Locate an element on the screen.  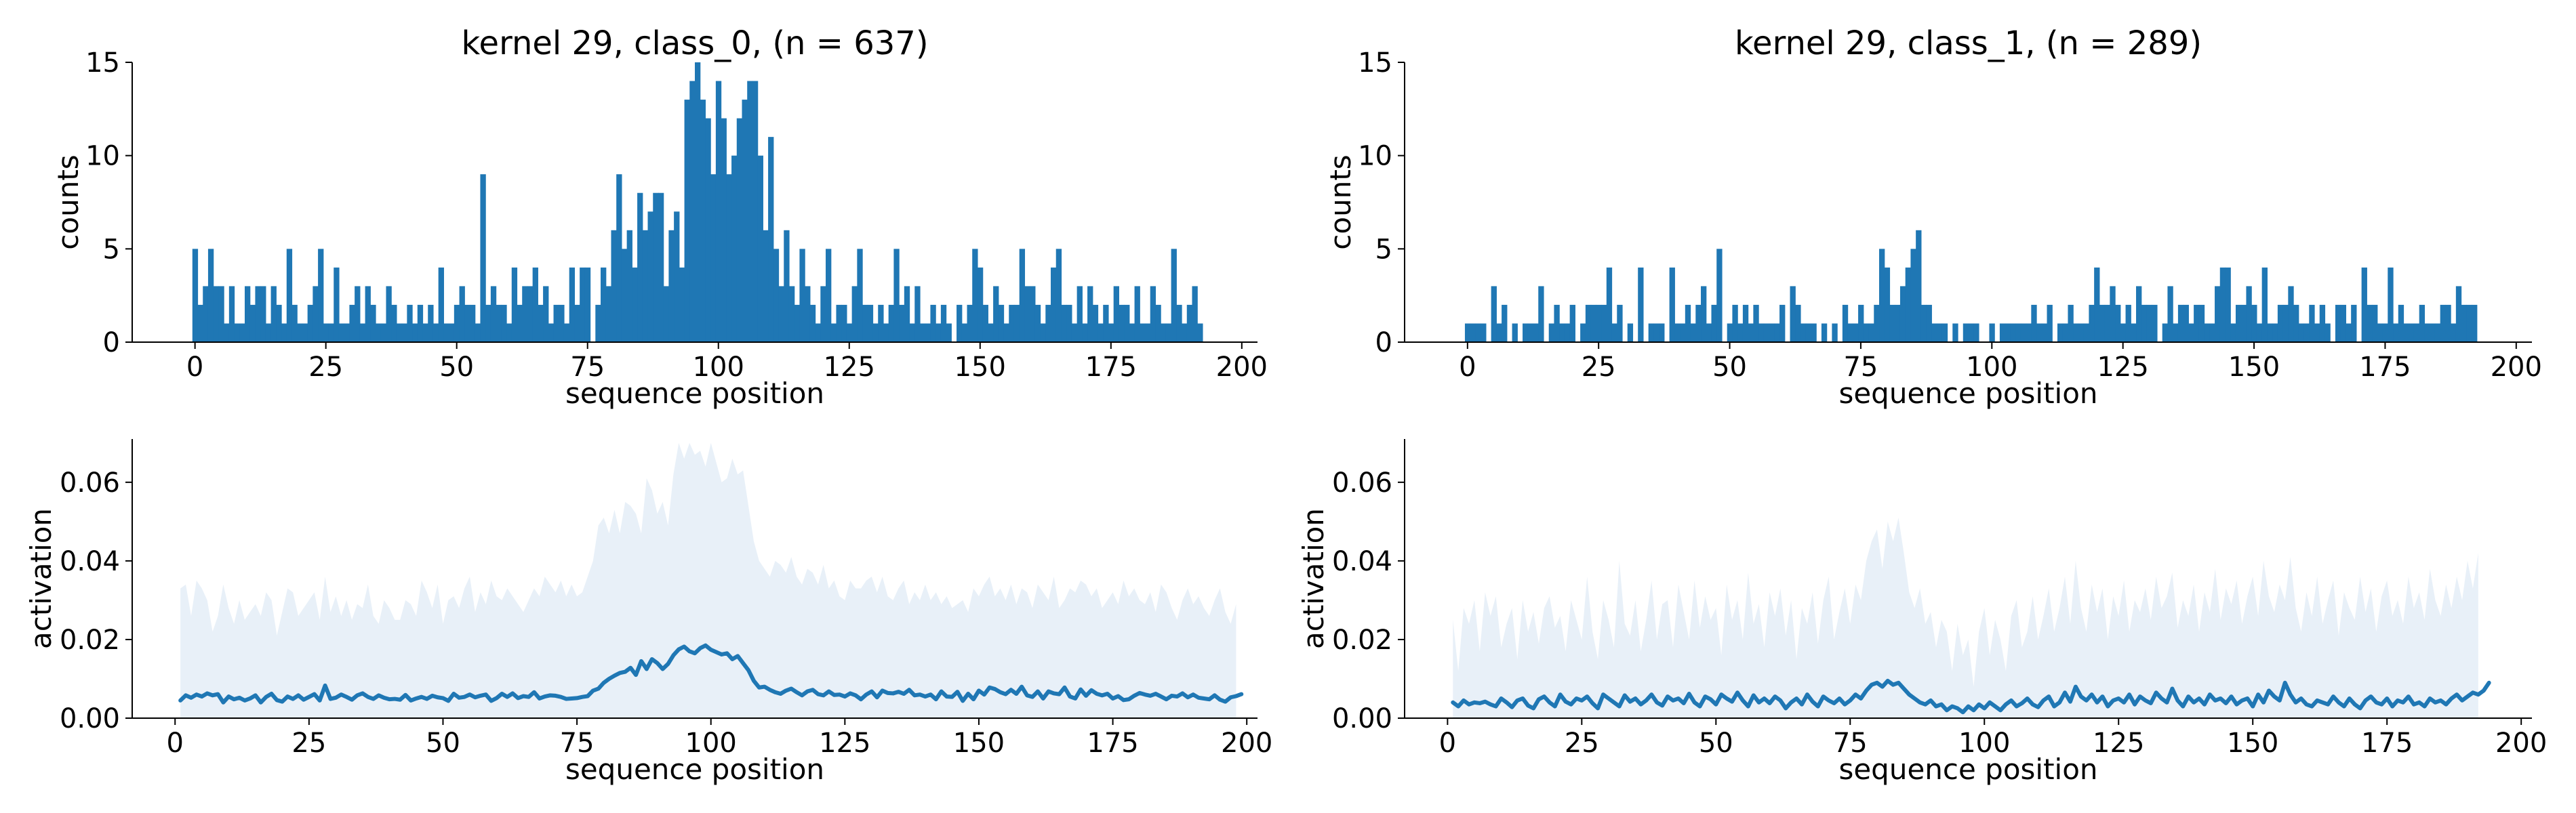
x-tick-label: 125 is located at coordinates (2122, 367).